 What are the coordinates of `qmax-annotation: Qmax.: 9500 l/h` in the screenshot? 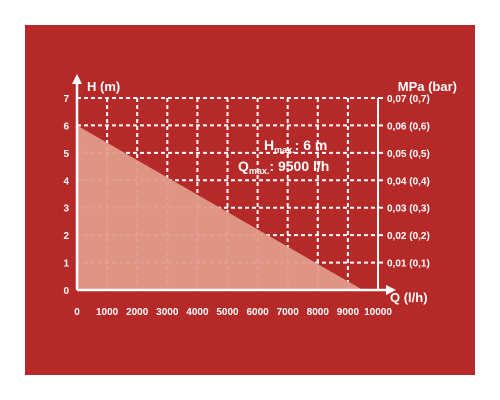 It's located at (283, 167).